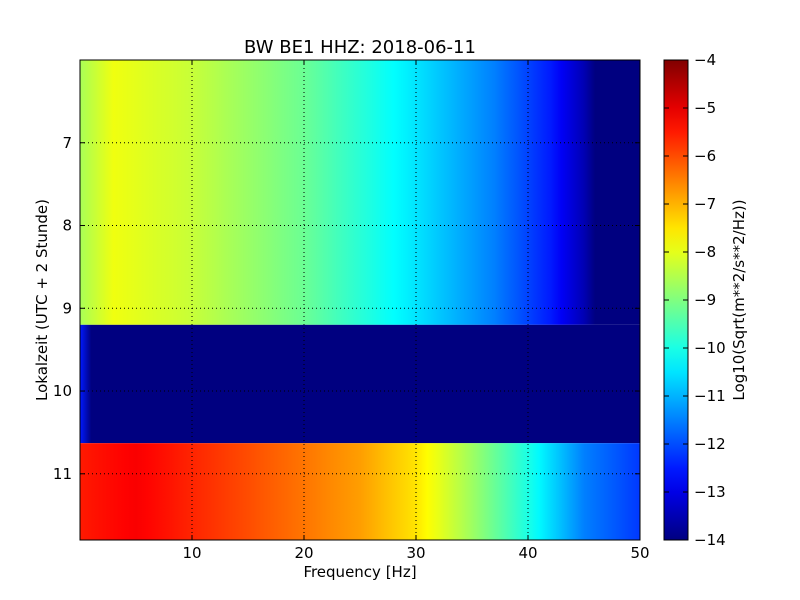  What do you see at coordinates (527, 553) in the screenshot?
I see `x-tick-label: 40` at bounding box center [527, 553].